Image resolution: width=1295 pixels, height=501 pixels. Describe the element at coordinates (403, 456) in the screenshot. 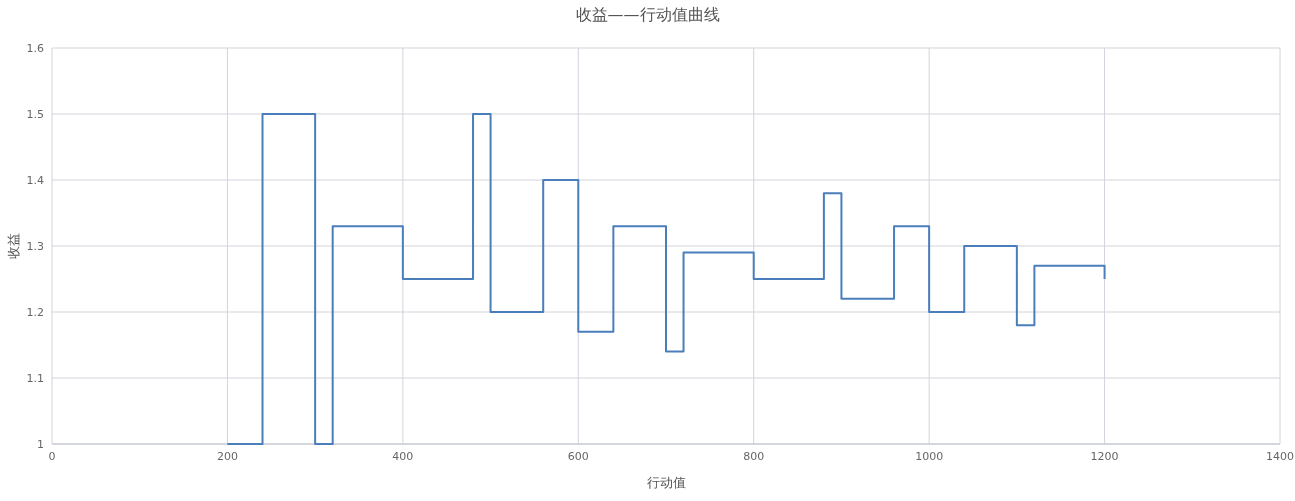

I see `x-tick-label: 400` at that location.